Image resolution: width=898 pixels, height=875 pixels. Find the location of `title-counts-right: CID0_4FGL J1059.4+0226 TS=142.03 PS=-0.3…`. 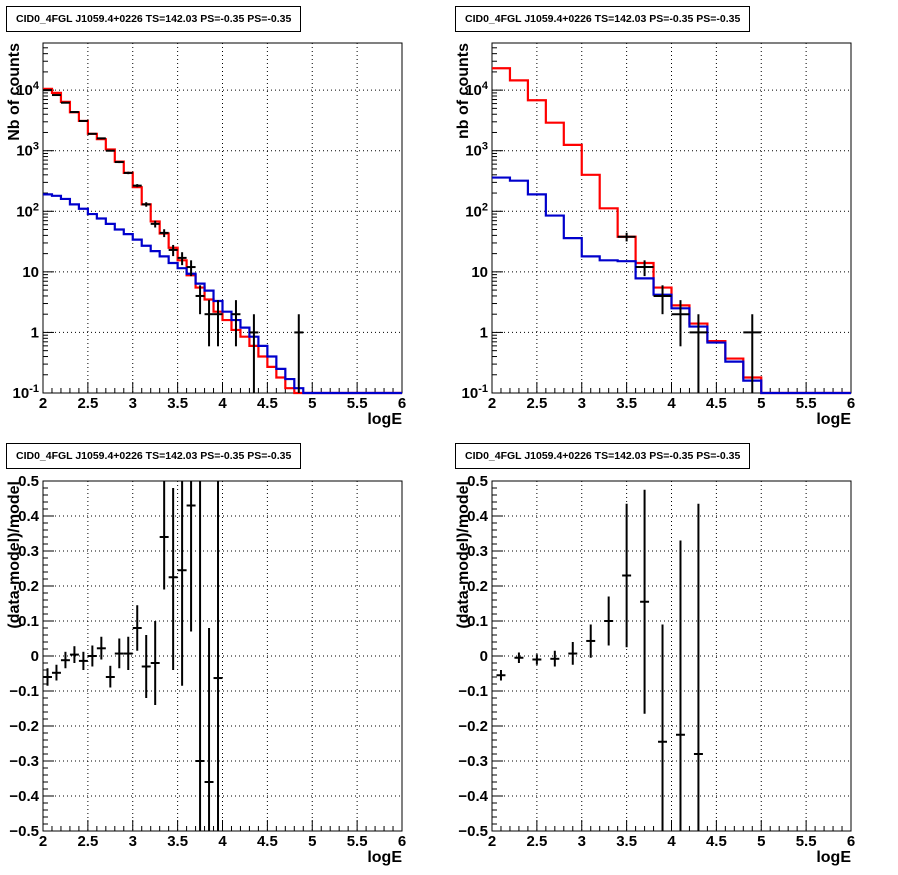

title-counts-right: CID0_4FGL J1059.4+0226 TS=142.03 PS=-0.3… is located at coordinates (603, 19).